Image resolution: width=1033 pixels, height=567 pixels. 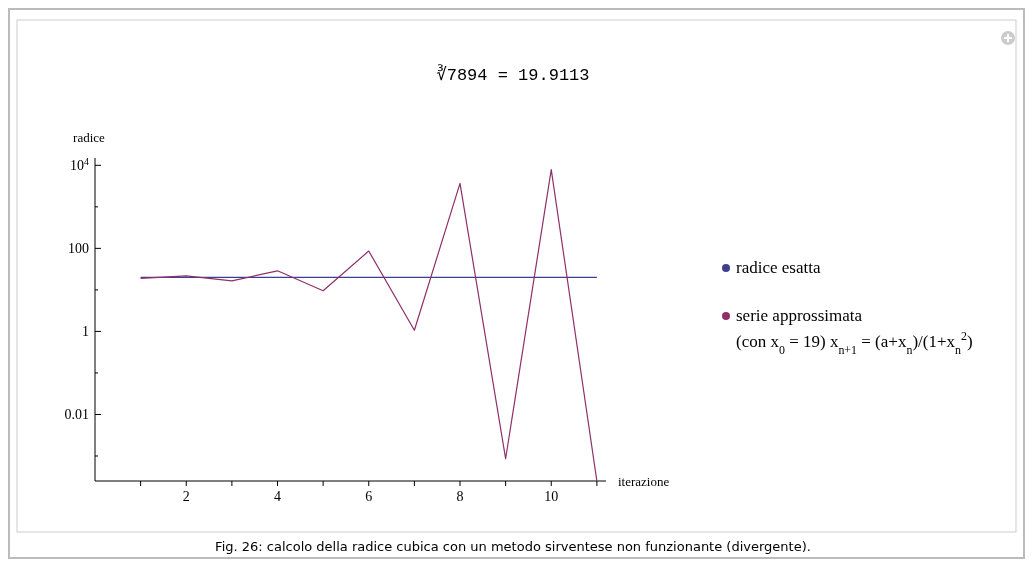 What do you see at coordinates (513, 74) in the screenshot?
I see `chart-title: ∛7894 = 19.9113` at bounding box center [513, 74].